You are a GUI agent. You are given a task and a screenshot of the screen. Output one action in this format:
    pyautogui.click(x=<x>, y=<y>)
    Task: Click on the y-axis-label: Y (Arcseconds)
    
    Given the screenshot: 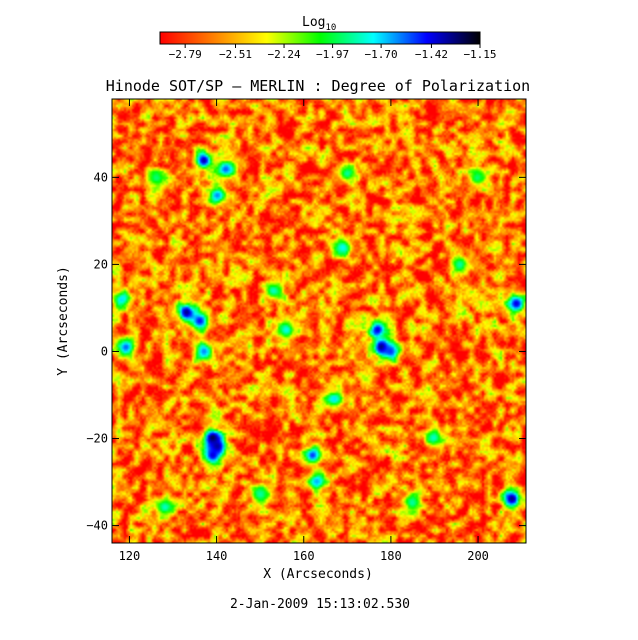 What is the action you would take?
    pyautogui.click(x=63, y=321)
    